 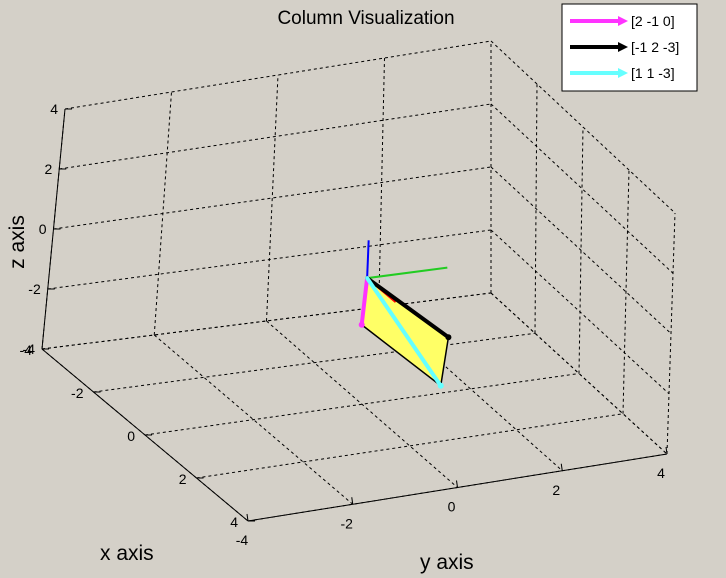 What do you see at coordinates (34, 289) in the screenshot?
I see `z-tick-label: -2` at bounding box center [34, 289].